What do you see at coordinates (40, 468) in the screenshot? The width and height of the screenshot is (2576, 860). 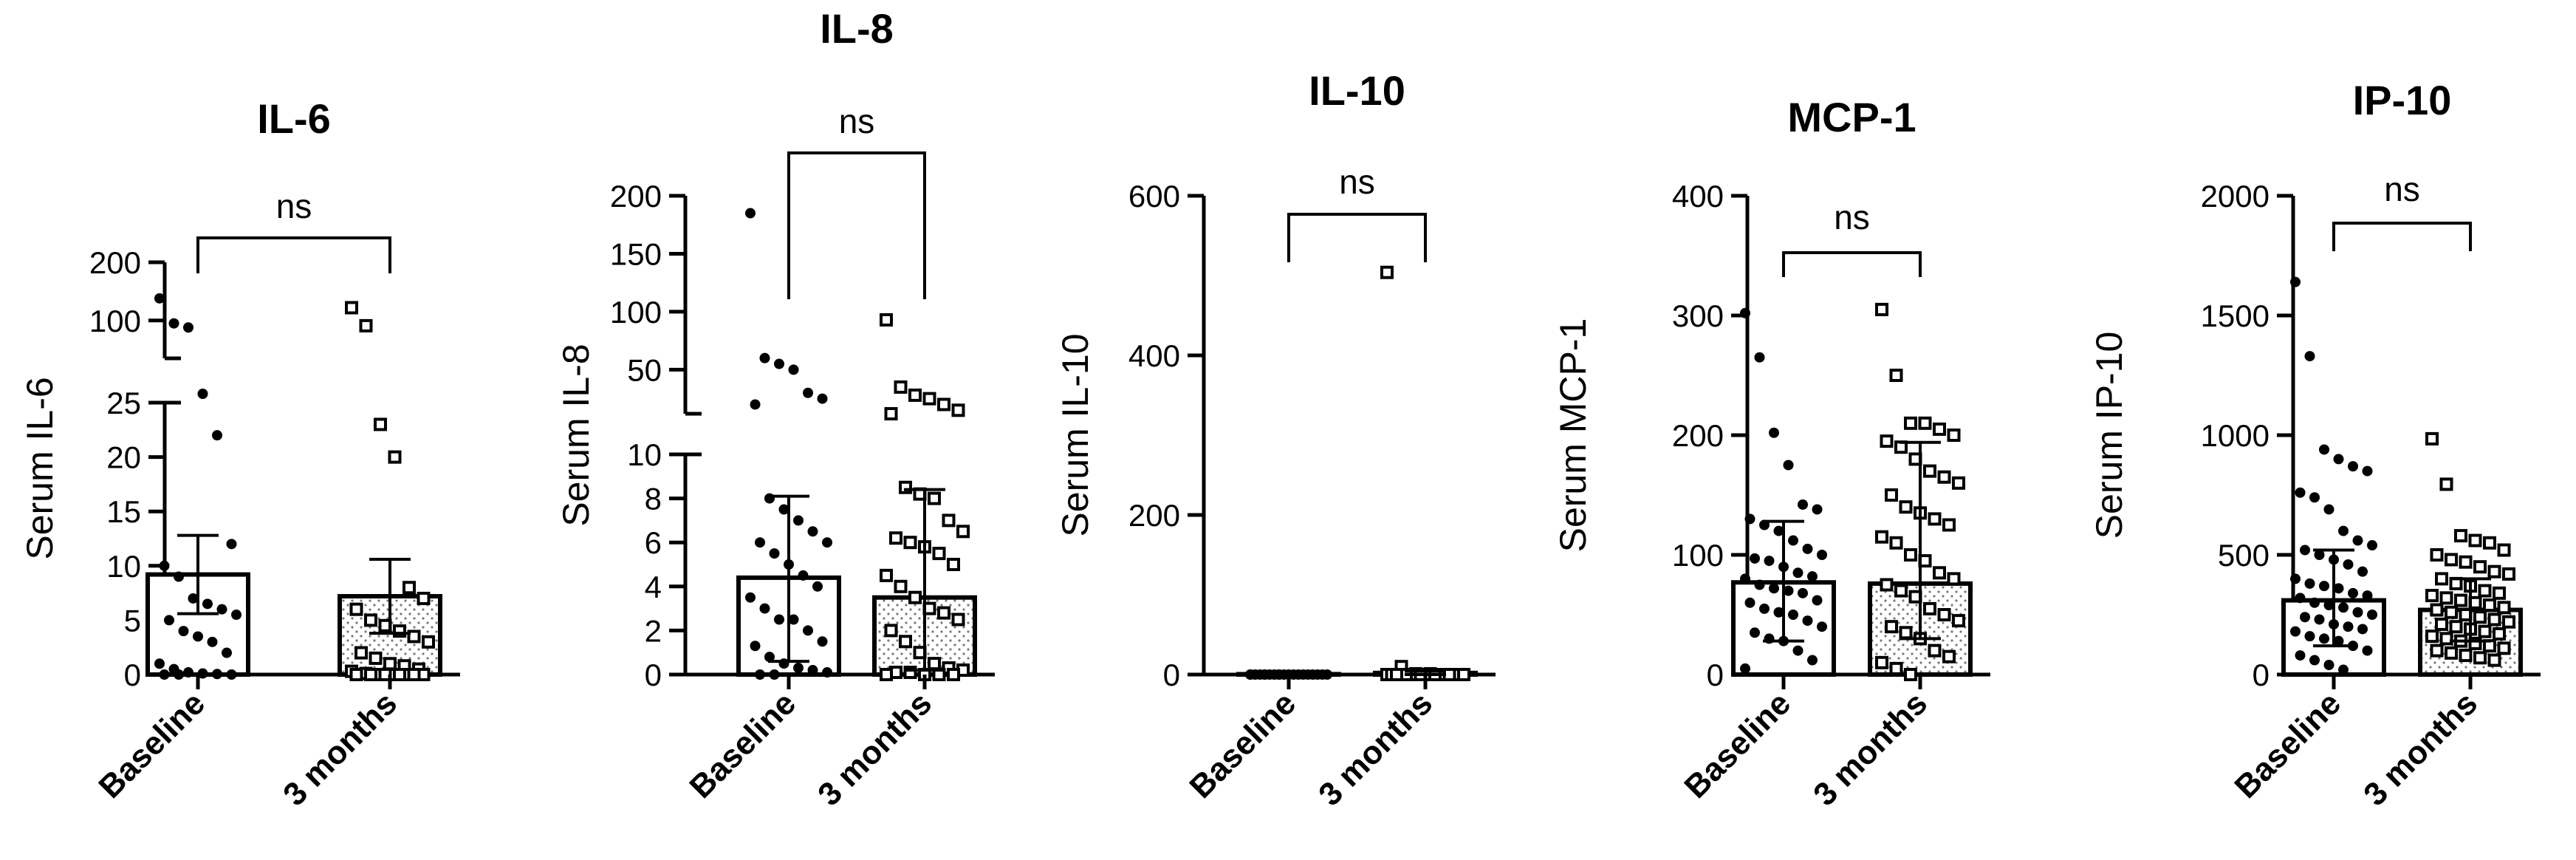 I see `y-axis-label: Serum IL-6` at bounding box center [40, 468].